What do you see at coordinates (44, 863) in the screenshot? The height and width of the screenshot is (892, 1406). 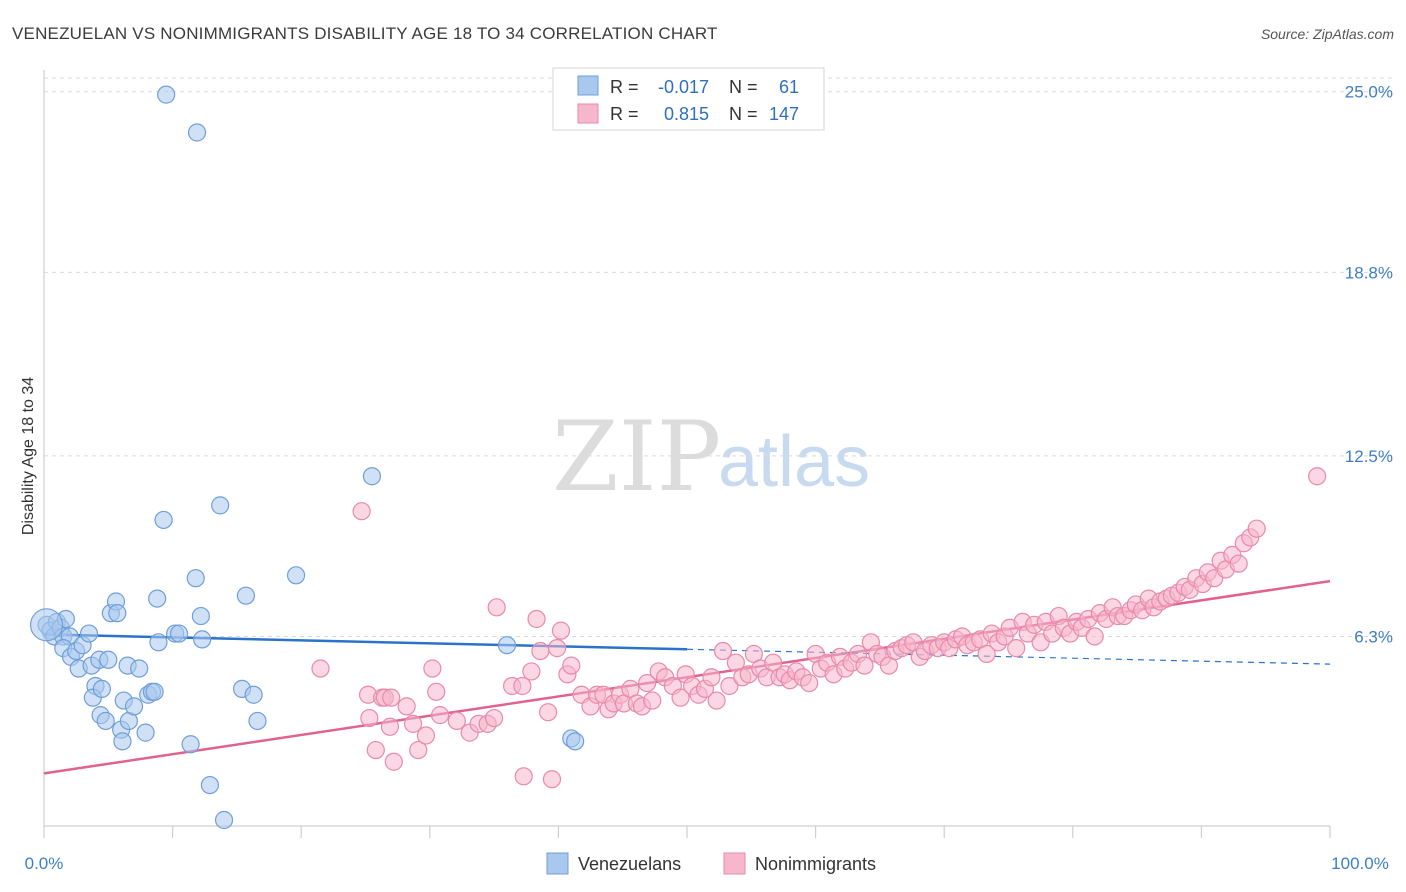 I see `x-tick-label-min: 0.0%` at bounding box center [44, 863].